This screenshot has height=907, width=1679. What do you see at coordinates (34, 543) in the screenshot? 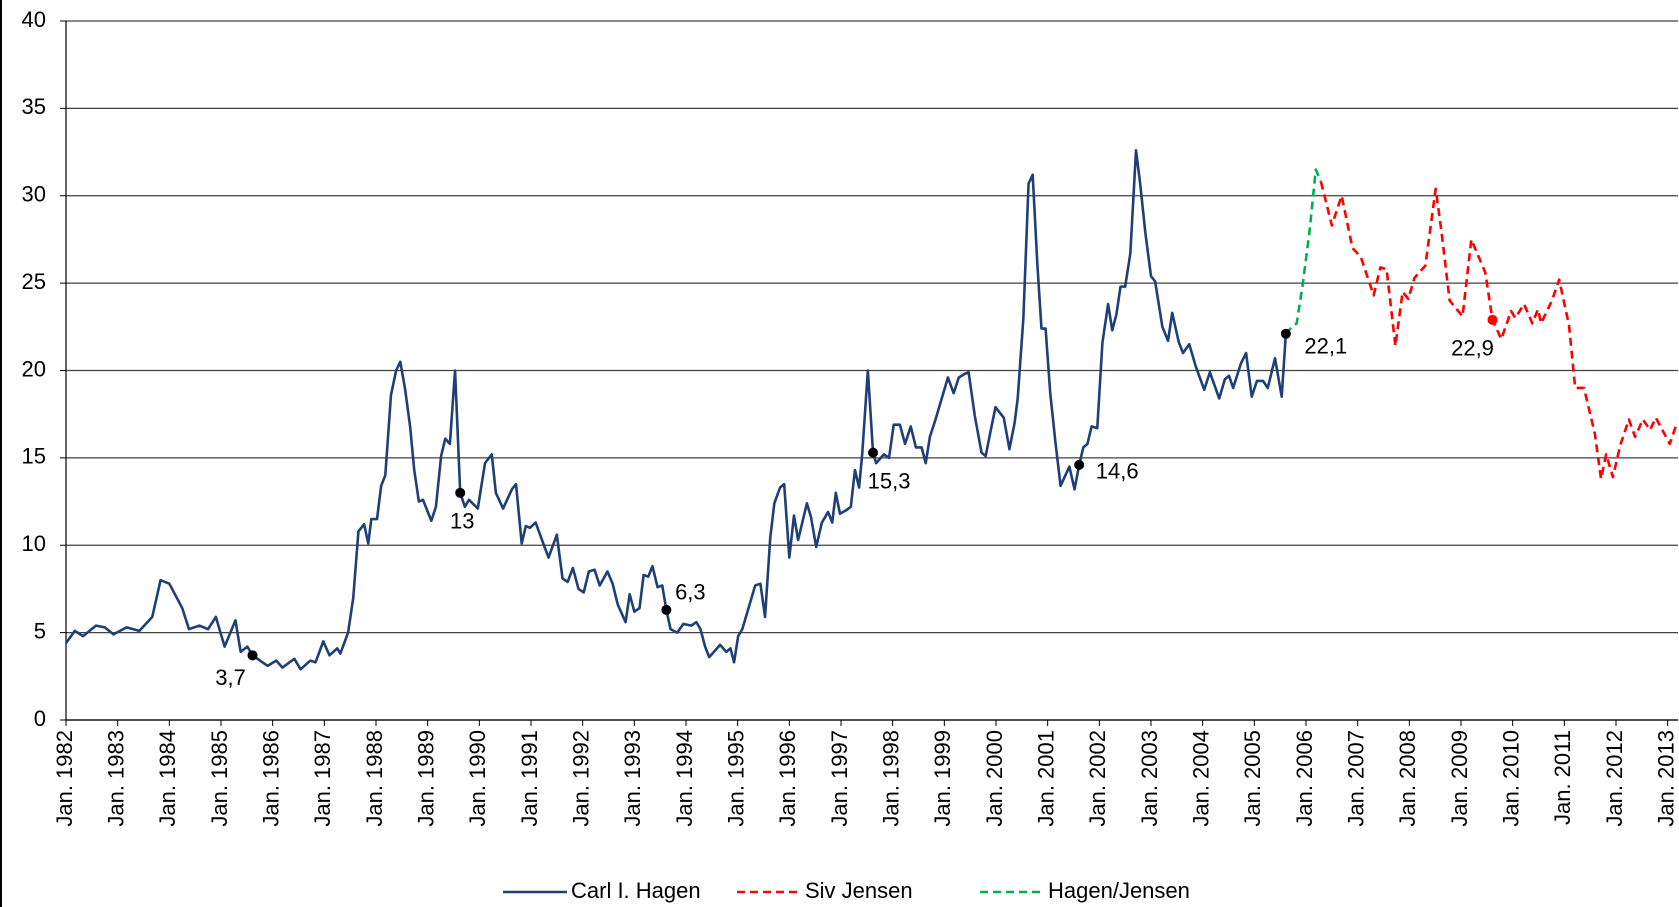
I see `y-tick-label: 10` at bounding box center [34, 543].